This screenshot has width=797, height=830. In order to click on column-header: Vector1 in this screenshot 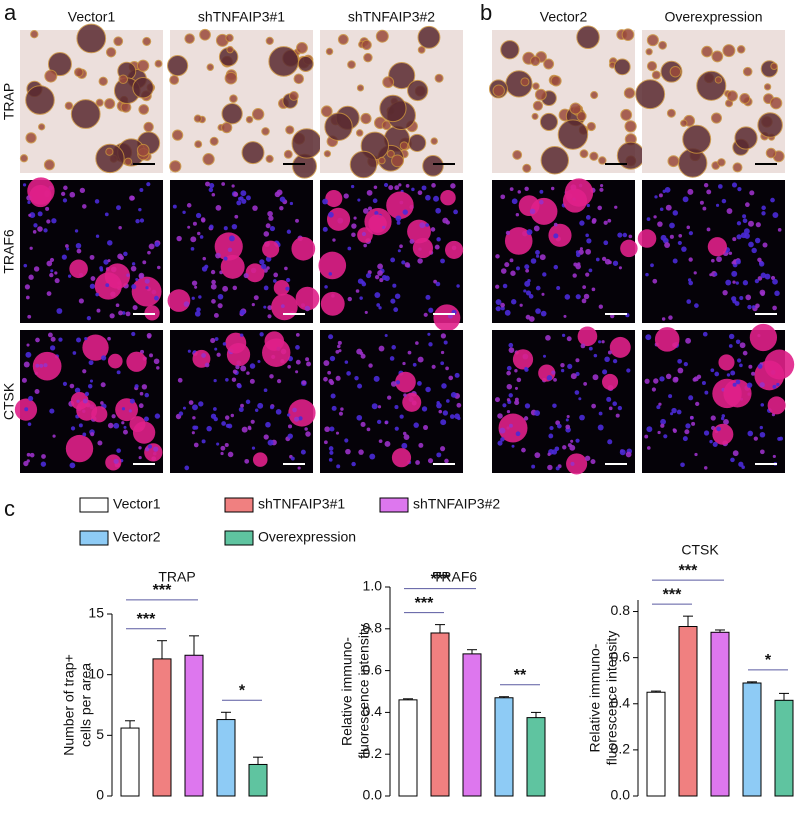, I will do `click(92, 17)`.